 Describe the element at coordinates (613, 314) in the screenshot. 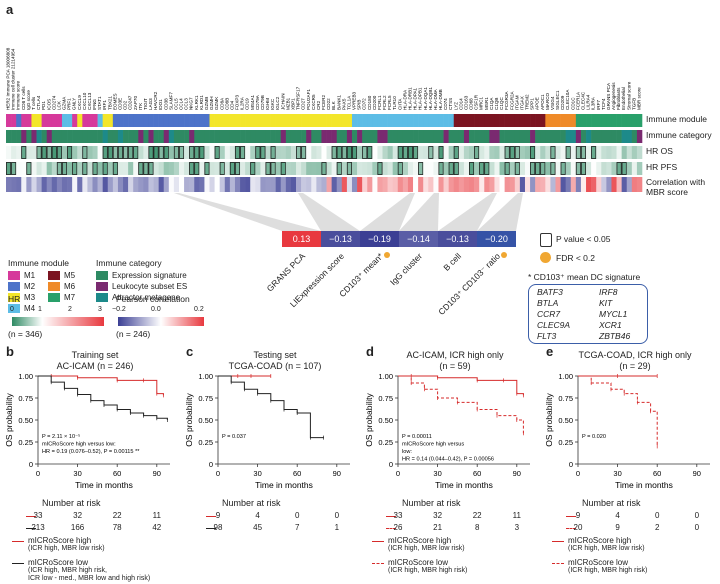

I see `gene-name: MYCL1` at that location.